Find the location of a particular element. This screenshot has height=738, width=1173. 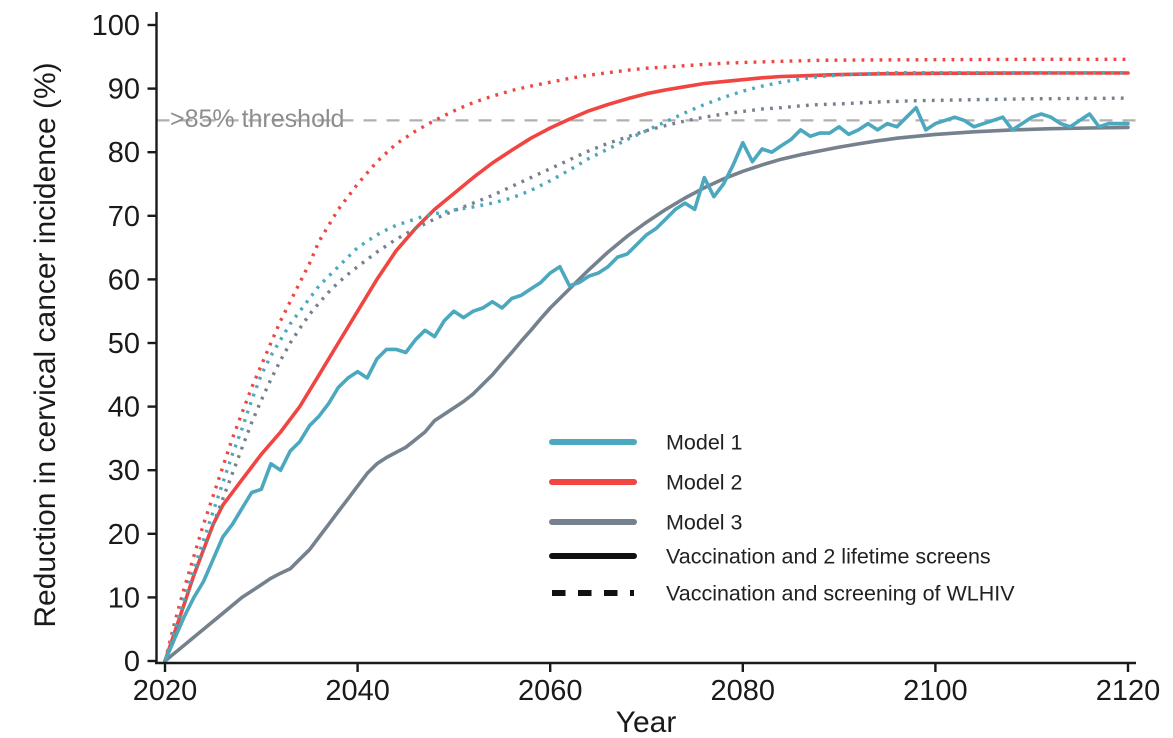

y-tick-label: 30 is located at coordinates (124, 471).